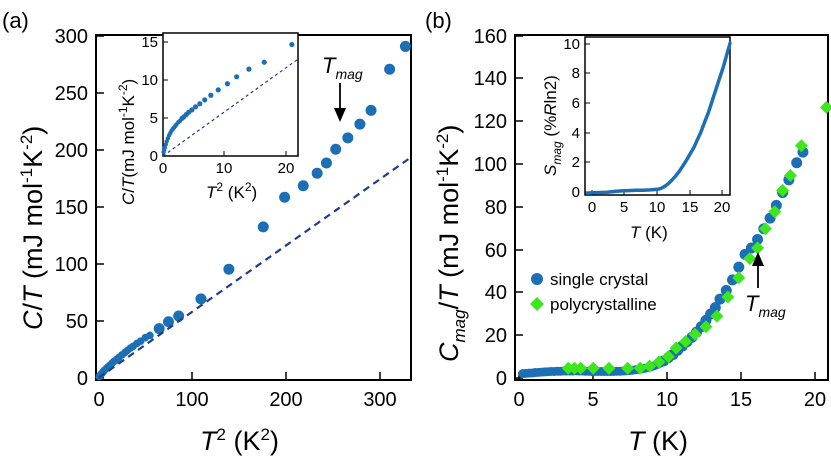 Image resolution: width=831 pixels, height=461 pixels. I want to click on panel-a-inset-y-axis-label: C/T(mJ mol-1K-2), so click(127, 142).